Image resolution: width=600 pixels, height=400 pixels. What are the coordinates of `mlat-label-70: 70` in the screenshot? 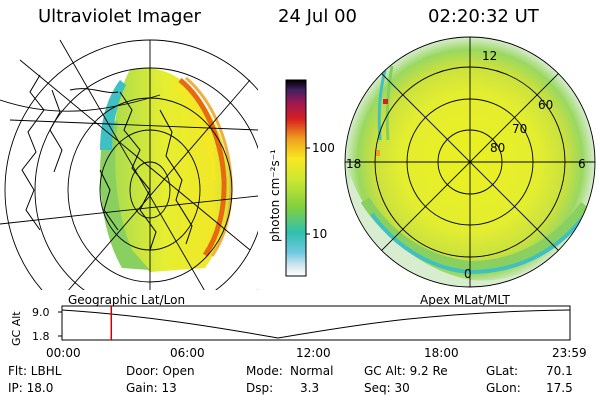 It's located at (519, 129).